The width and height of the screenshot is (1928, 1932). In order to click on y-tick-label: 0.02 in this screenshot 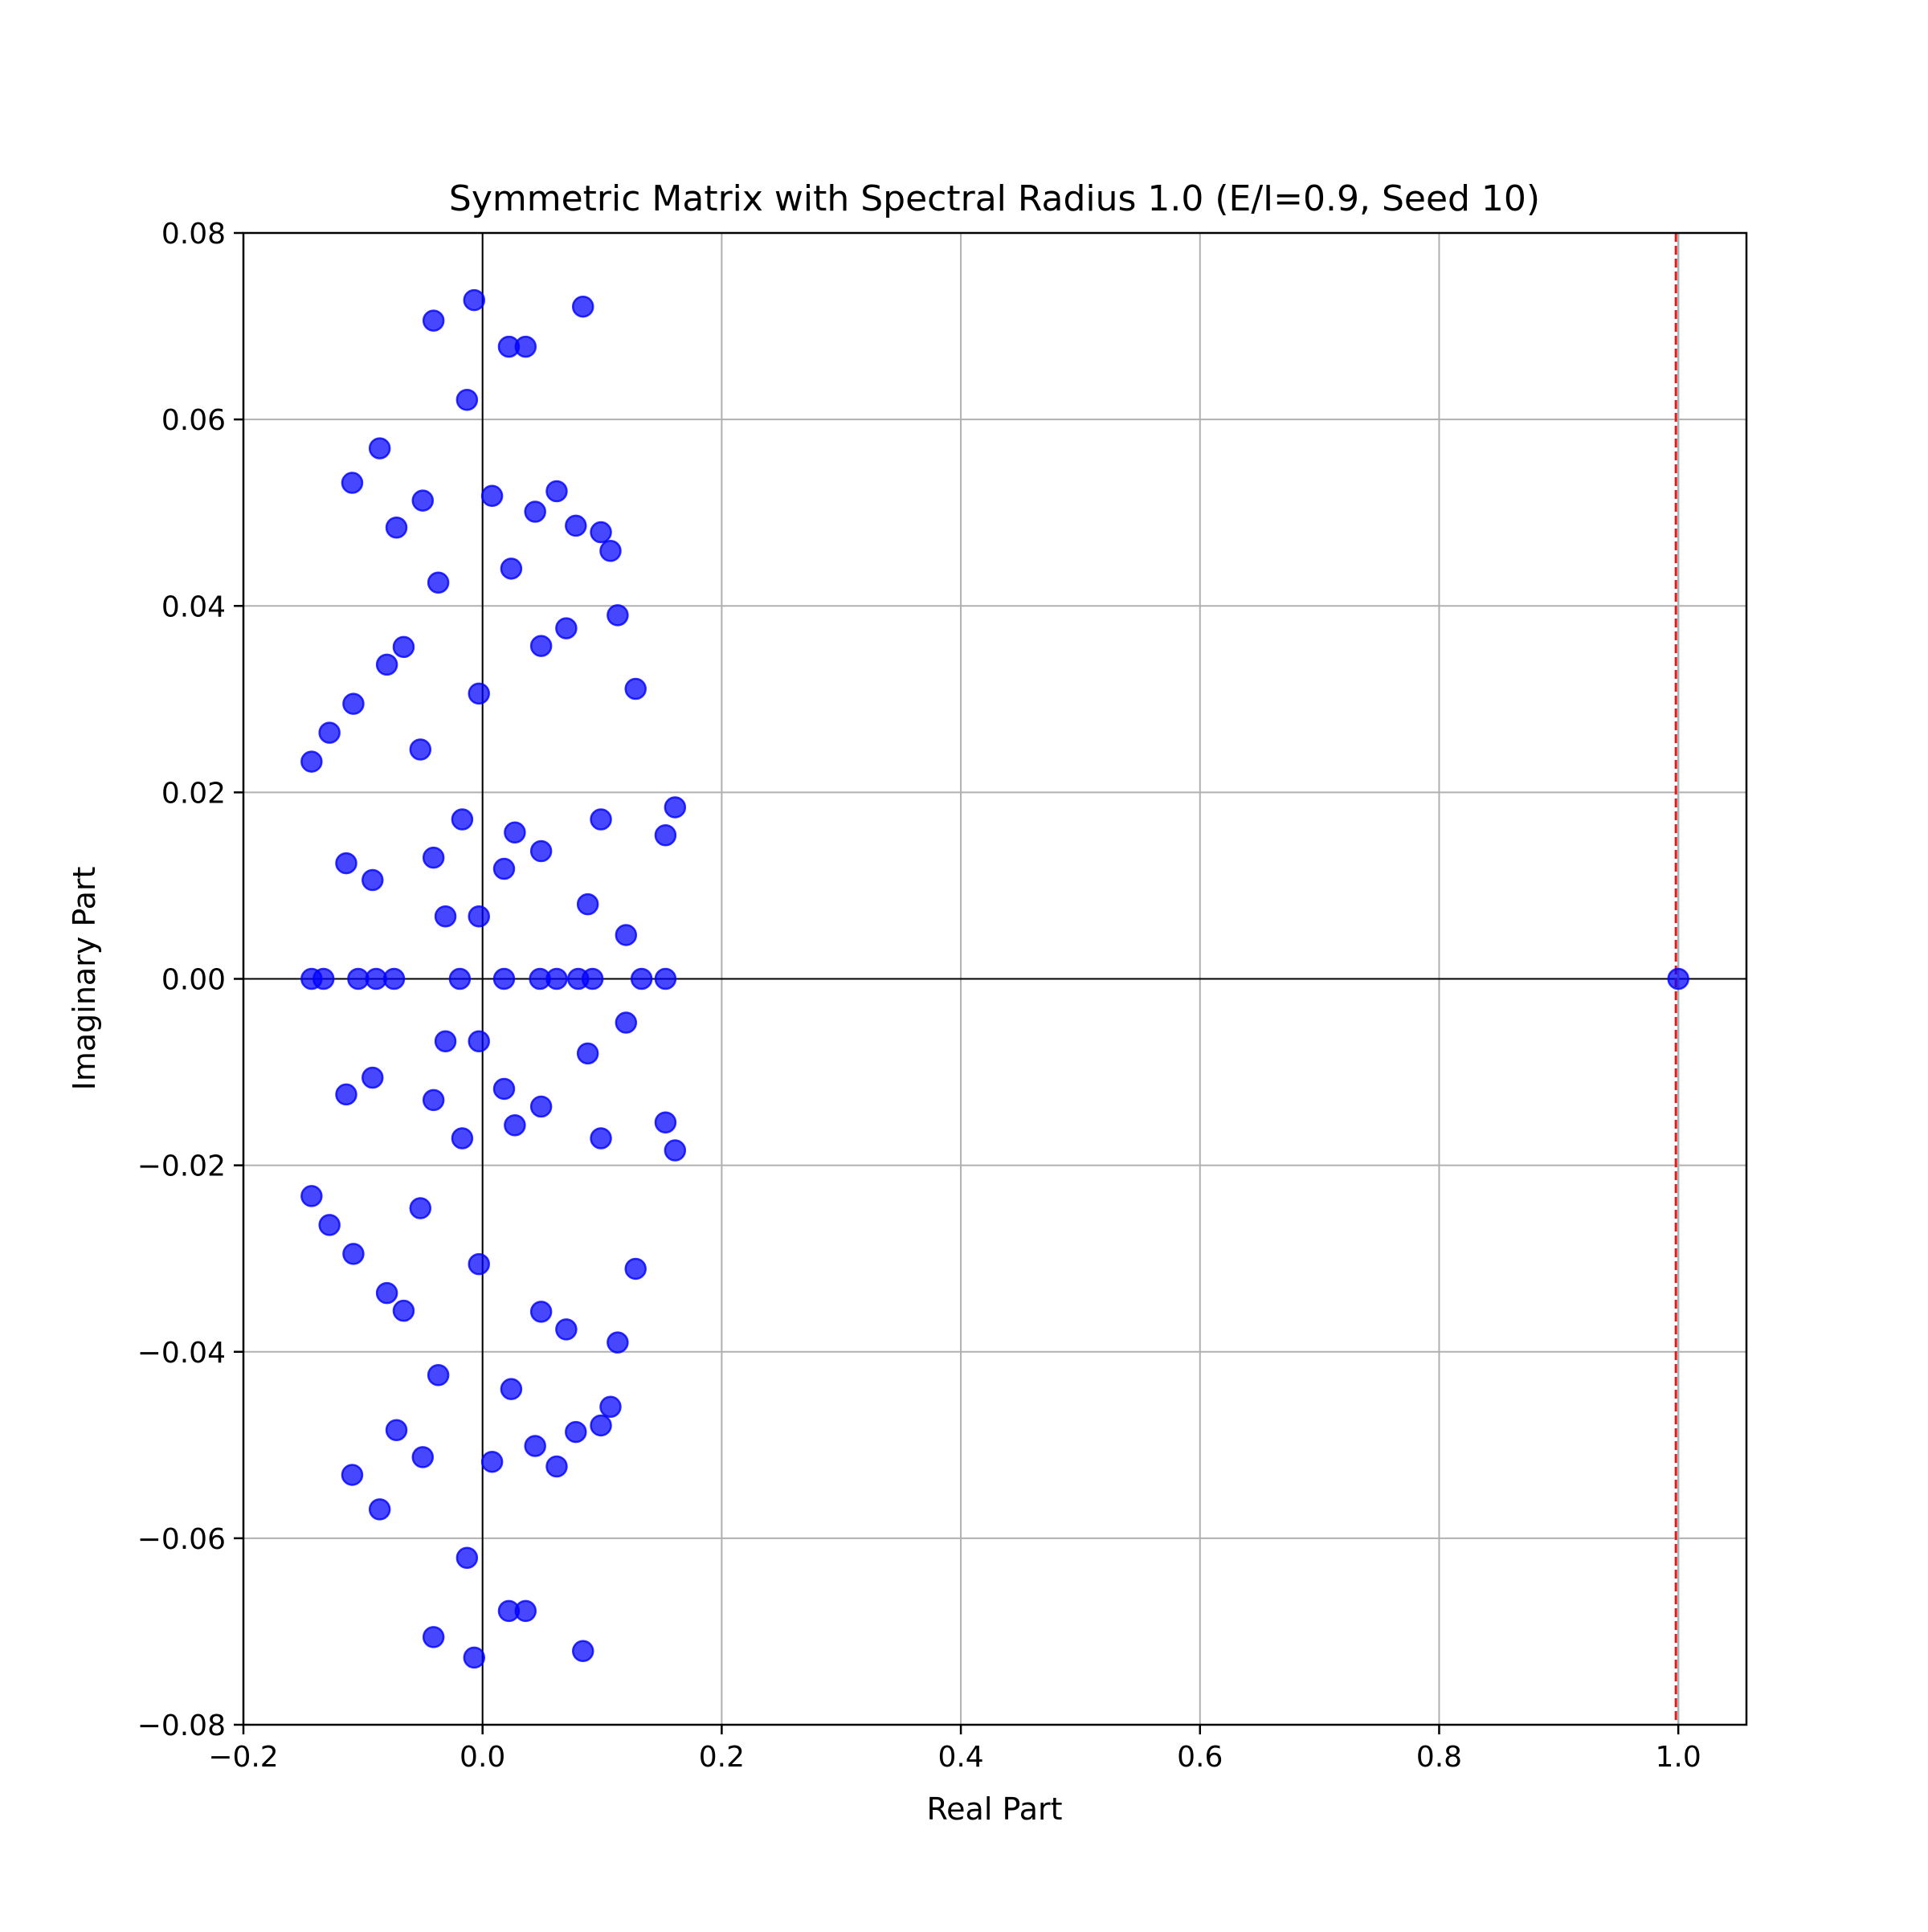, I will do `click(193, 793)`.